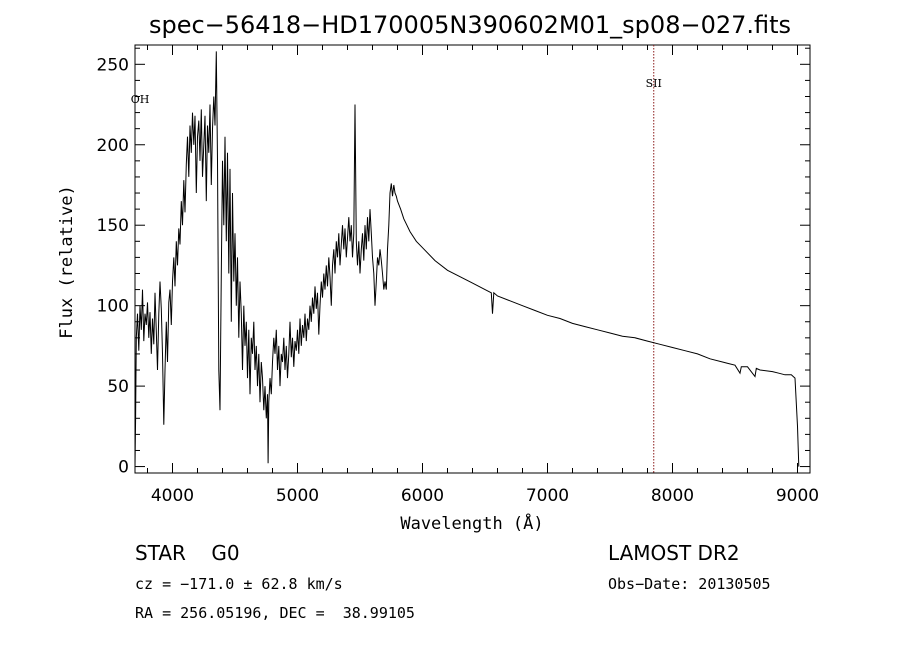  What do you see at coordinates (67, 262) in the screenshot?
I see `y-axis-label: Flux (relative)` at bounding box center [67, 262].